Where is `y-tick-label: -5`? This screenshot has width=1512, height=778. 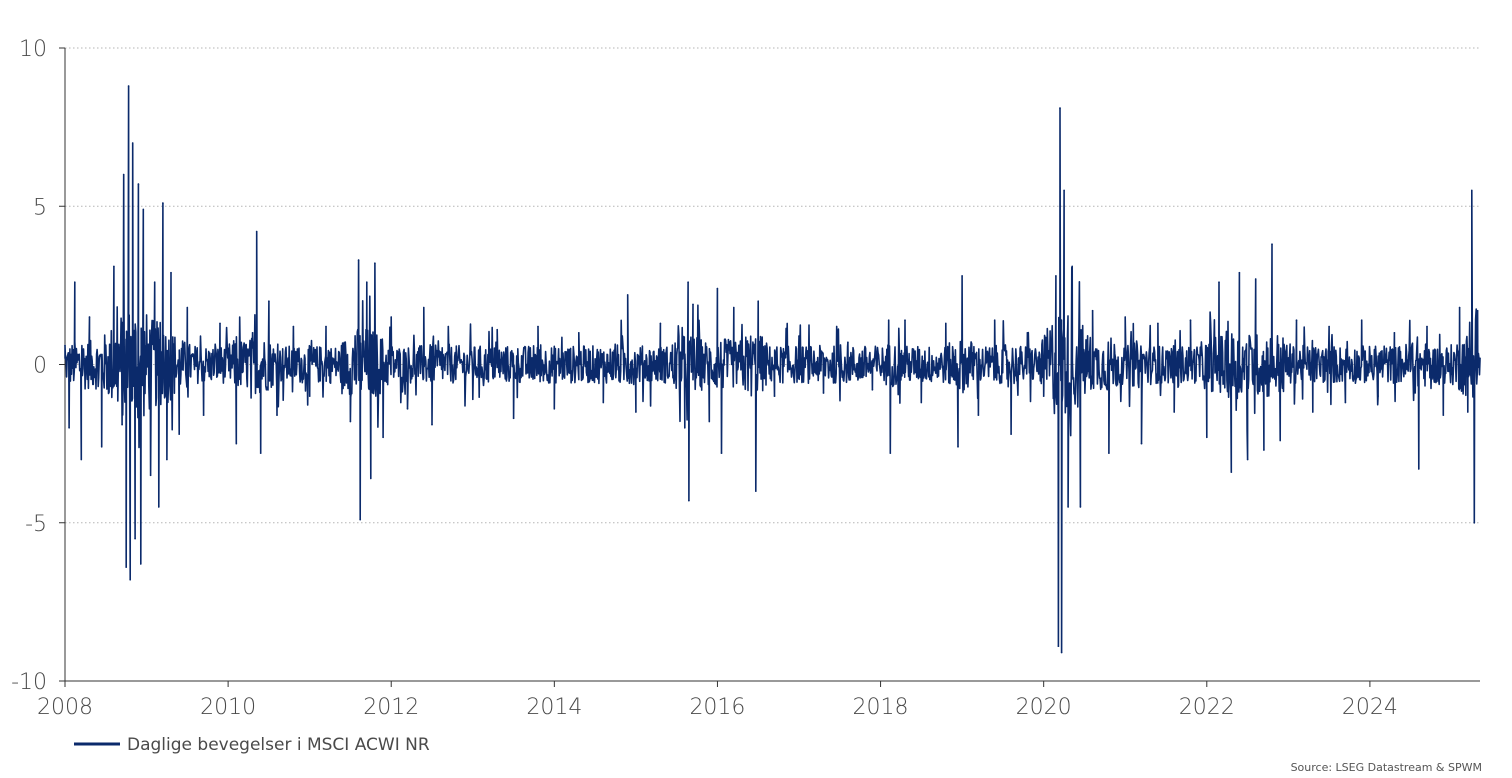
y-tick-label: -5 is located at coordinates (36, 524).